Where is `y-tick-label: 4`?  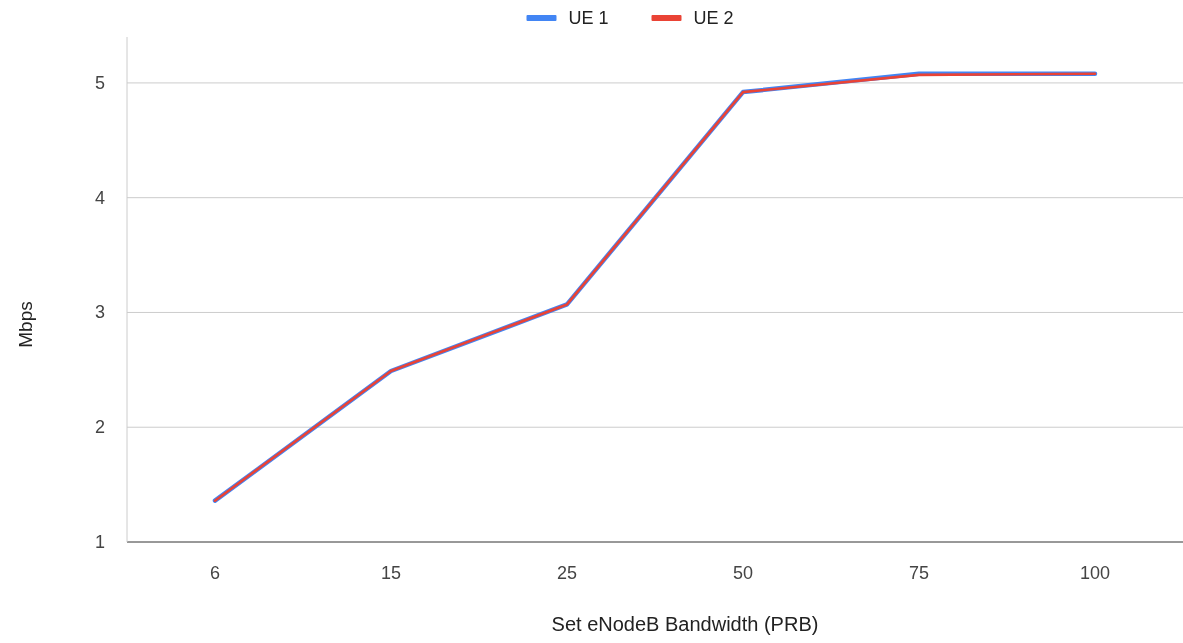
y-tick-label: 4 is located at coordinates (99, 197).